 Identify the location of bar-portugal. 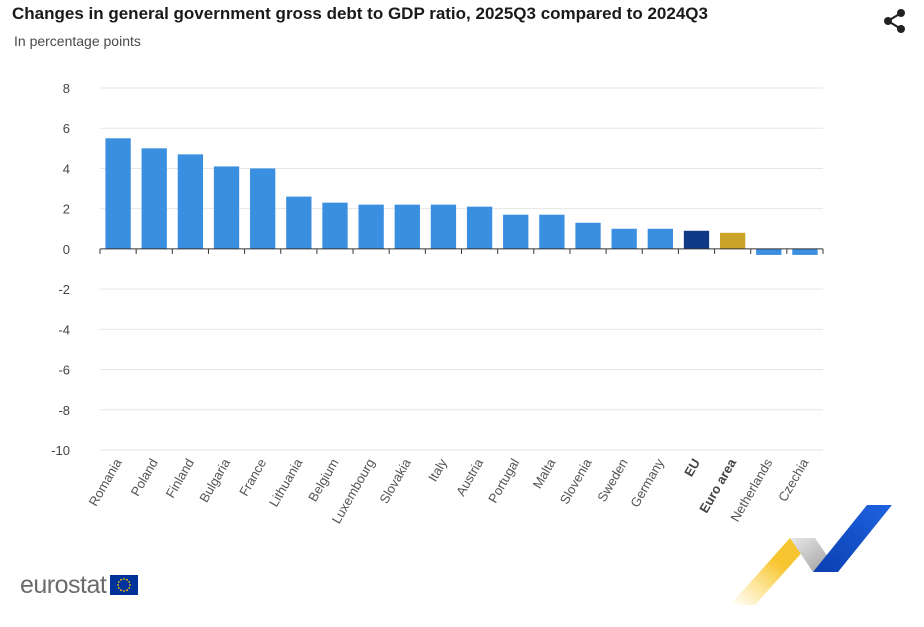
(516, 231).